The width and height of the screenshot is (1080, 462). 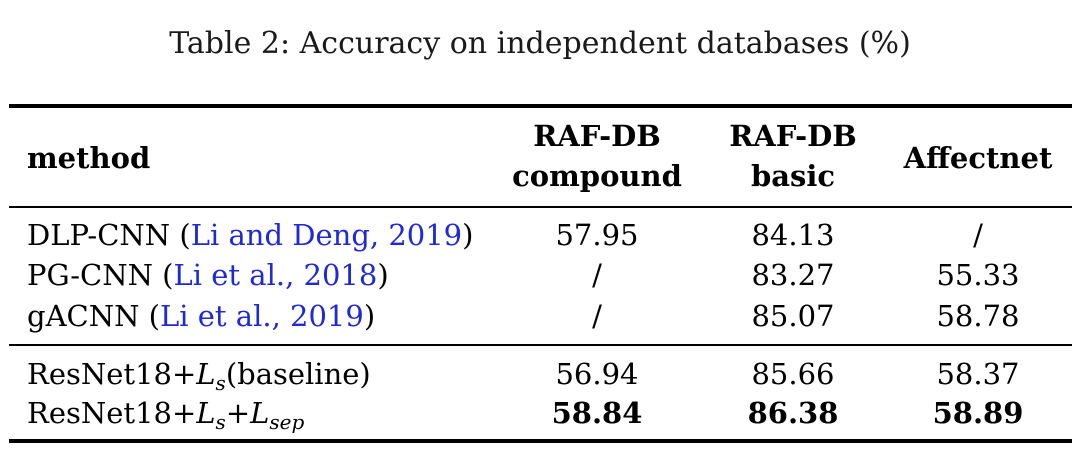 What do you see at coordinates (99, 235) in the screenshot?
I see `method-name: DLP-CNN` at bounding box center [99, 235].